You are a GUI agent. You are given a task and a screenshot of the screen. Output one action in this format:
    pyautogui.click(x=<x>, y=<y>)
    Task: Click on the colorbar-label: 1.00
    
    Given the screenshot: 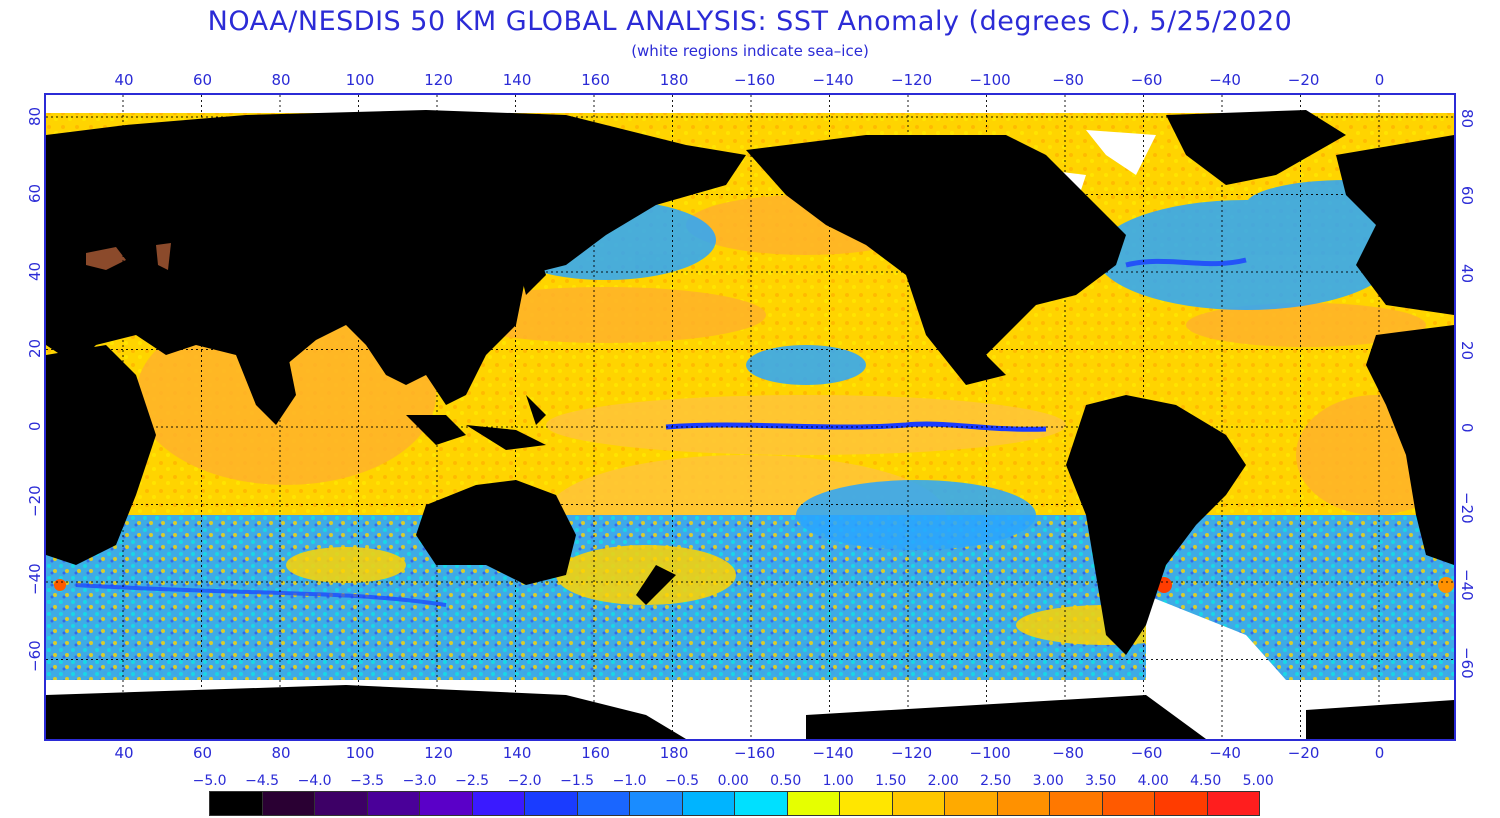 What is the action you would take?
    pyautogui.click(x=838, y=781)
    